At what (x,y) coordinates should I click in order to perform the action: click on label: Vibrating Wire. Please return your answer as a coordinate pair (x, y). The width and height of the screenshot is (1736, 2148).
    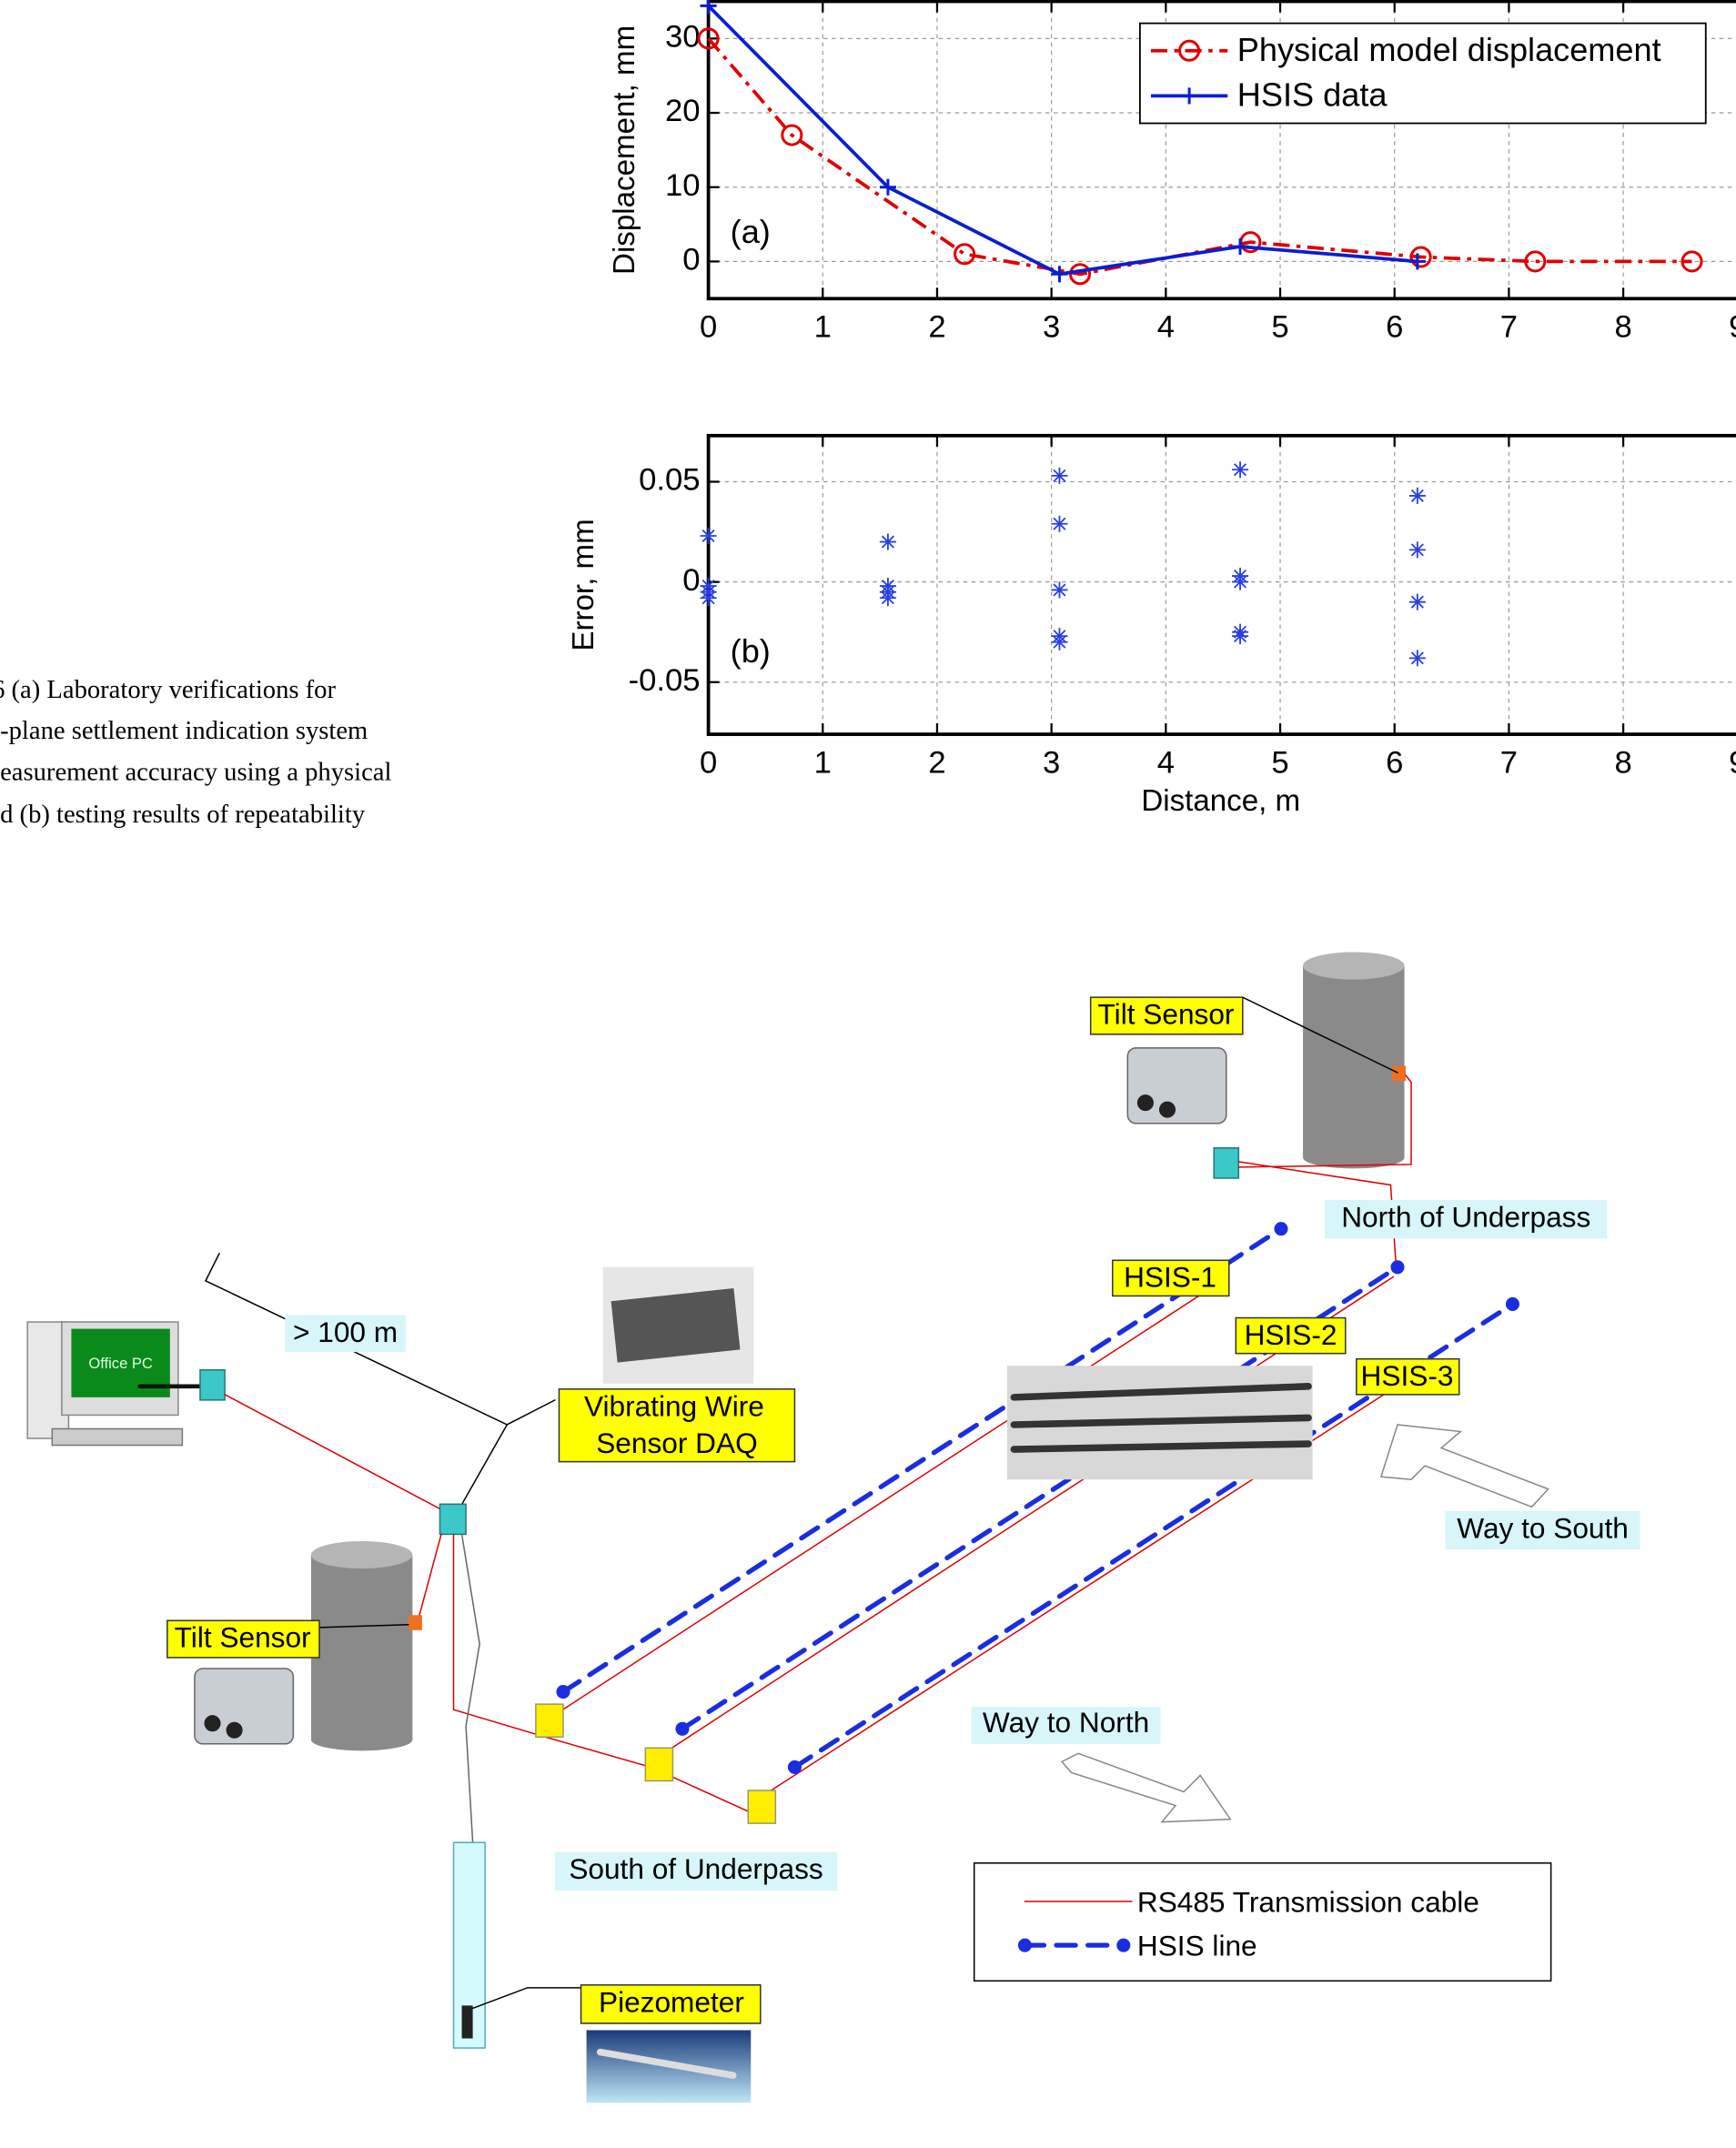
    Looking at the image, I should click on (674, 1406).